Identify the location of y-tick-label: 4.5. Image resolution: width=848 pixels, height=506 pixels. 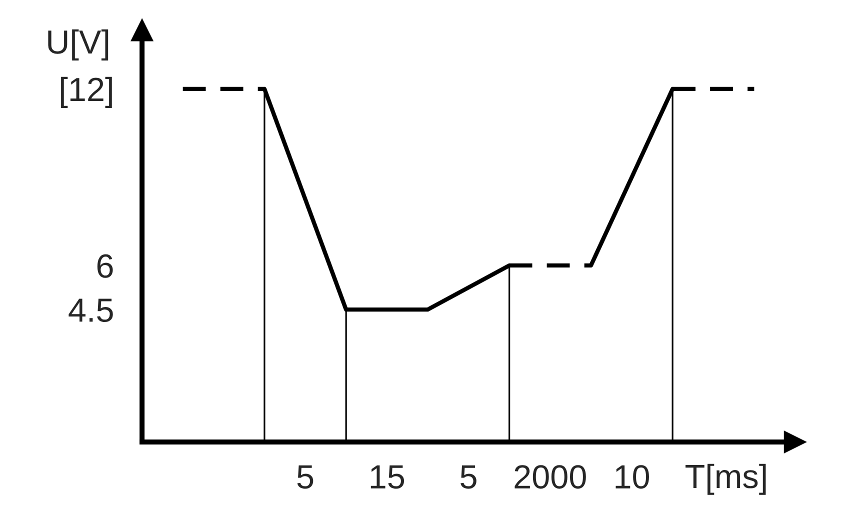
(90, 310).